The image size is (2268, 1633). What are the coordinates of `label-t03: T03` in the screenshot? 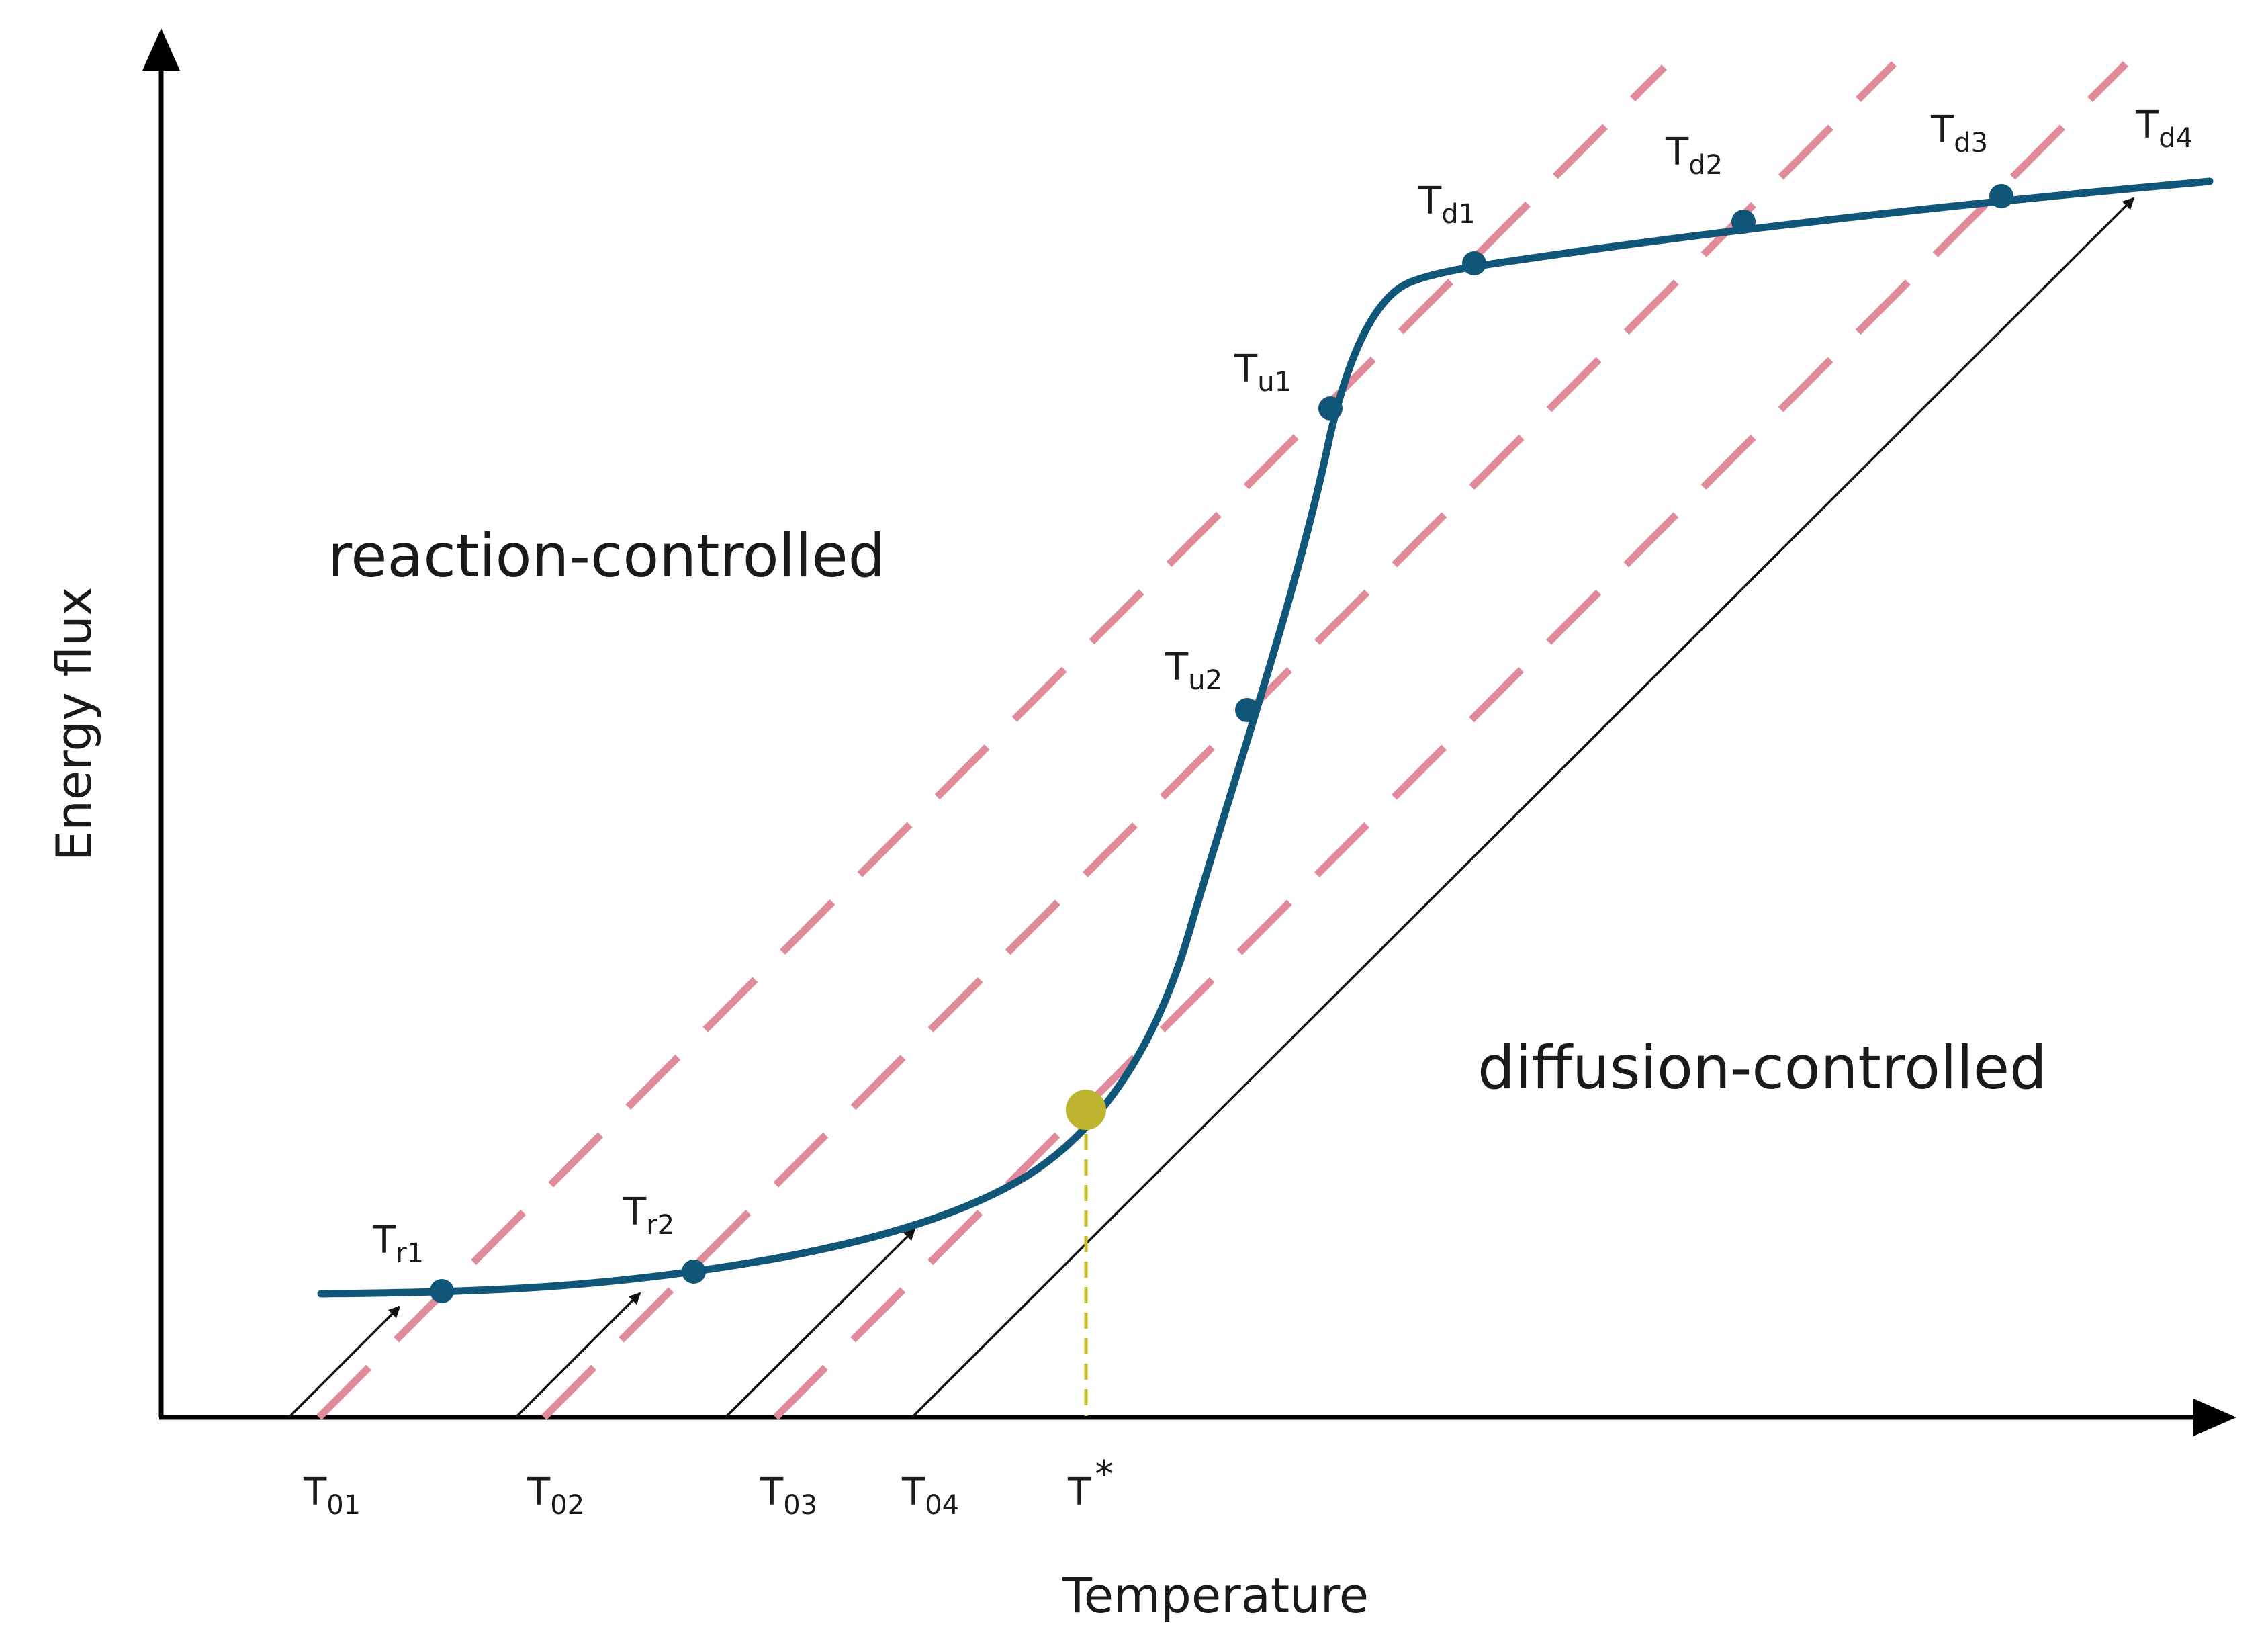 It's located at (788, 1495).